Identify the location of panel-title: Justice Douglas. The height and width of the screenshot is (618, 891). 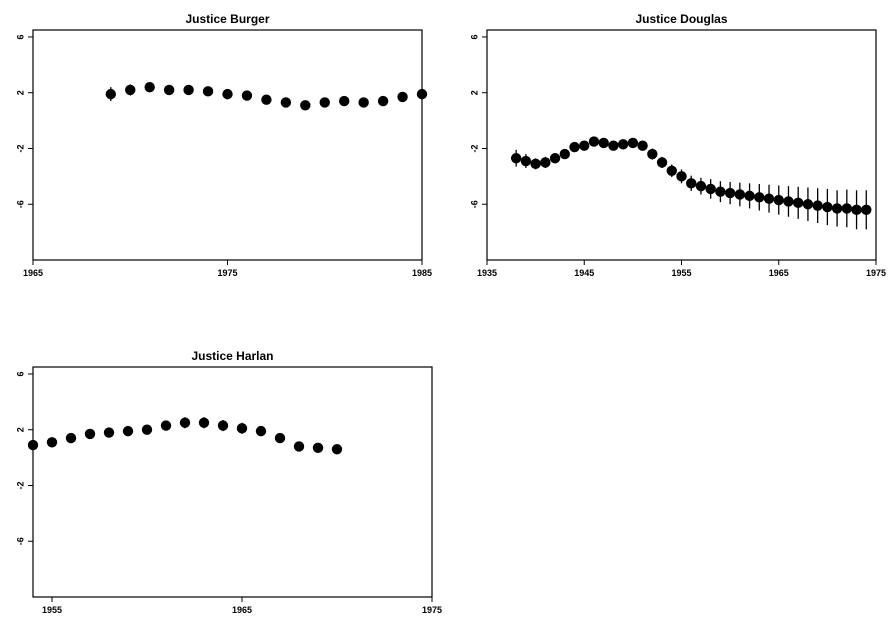
(681, 19).